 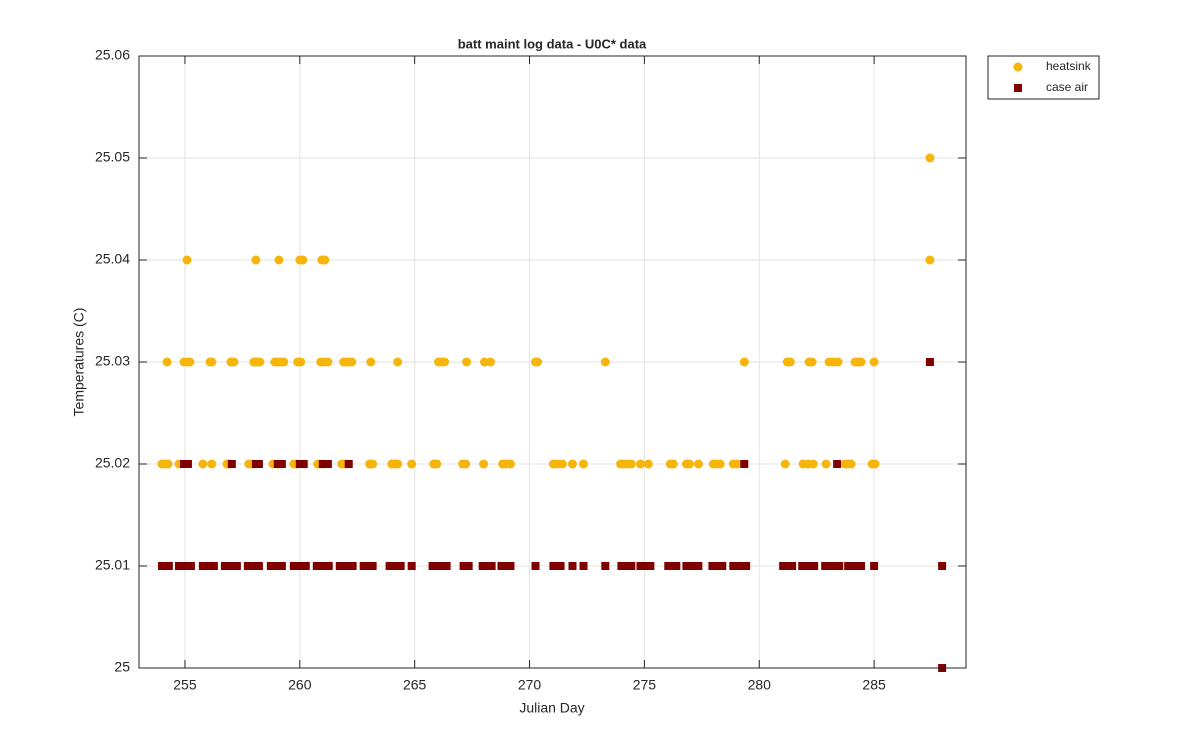 I want to click on y-tick-label: 25.02, so click(x=112, y=463).